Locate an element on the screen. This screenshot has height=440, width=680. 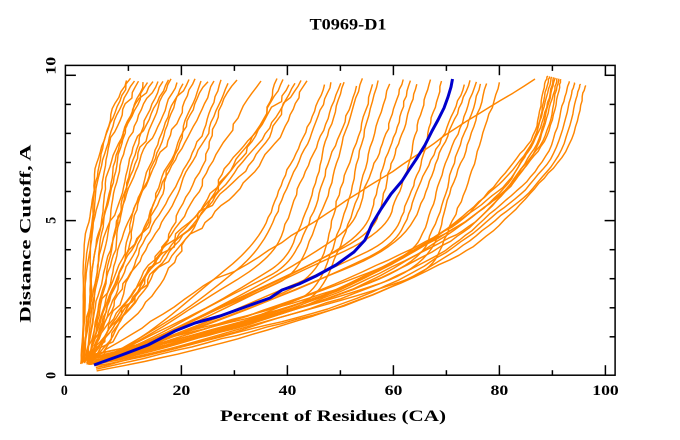
svg-text: 40 is located at coordinates (288, 391).